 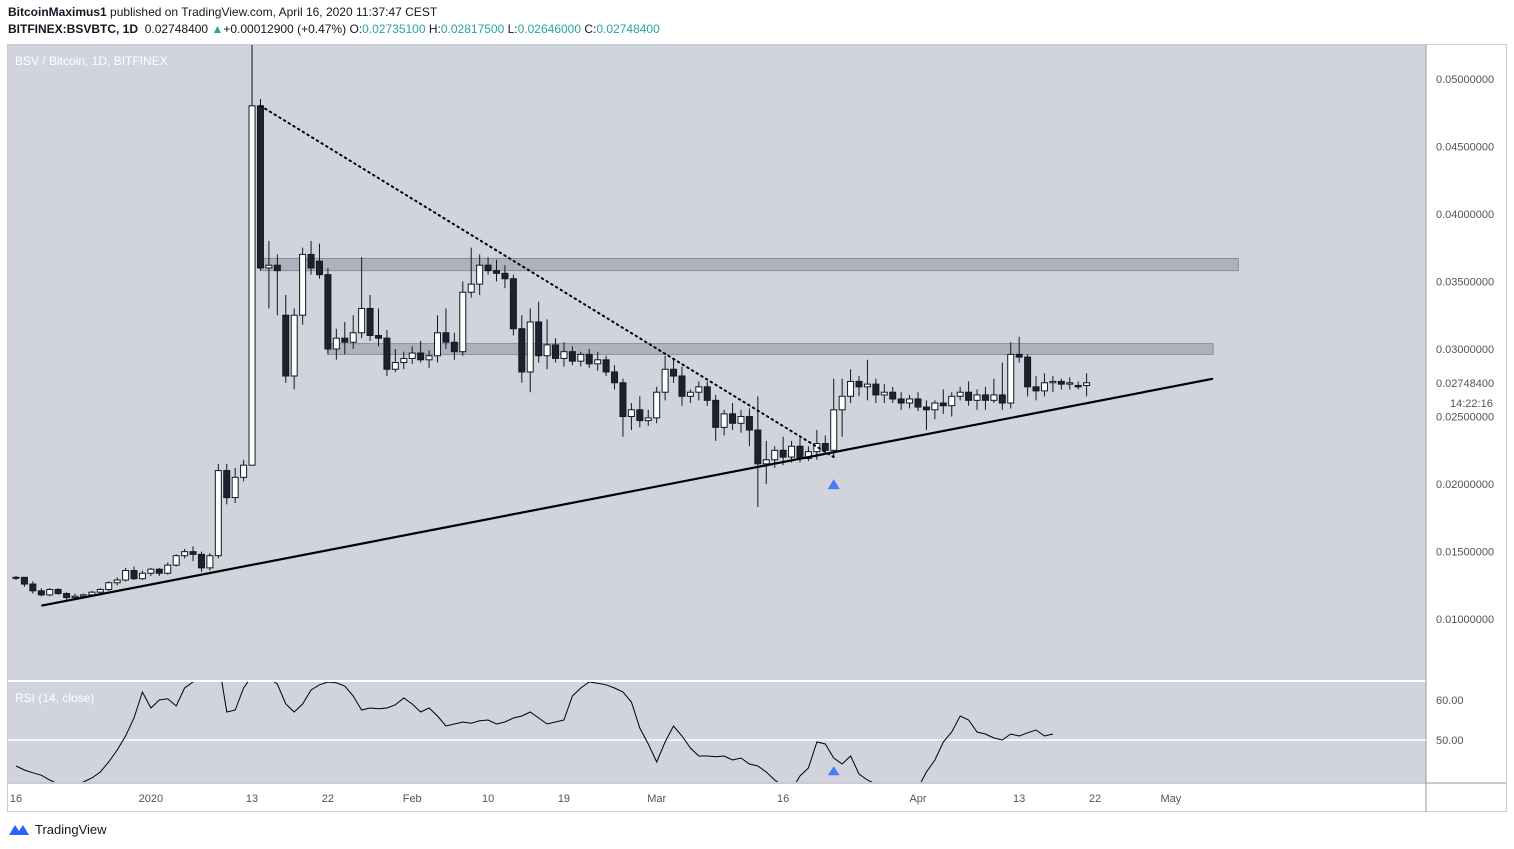 What do you see at coordinates (1465, 215) in the screenshot?
I see `price-tick-label: 0.04000000` at bounding box center [1465, 215].